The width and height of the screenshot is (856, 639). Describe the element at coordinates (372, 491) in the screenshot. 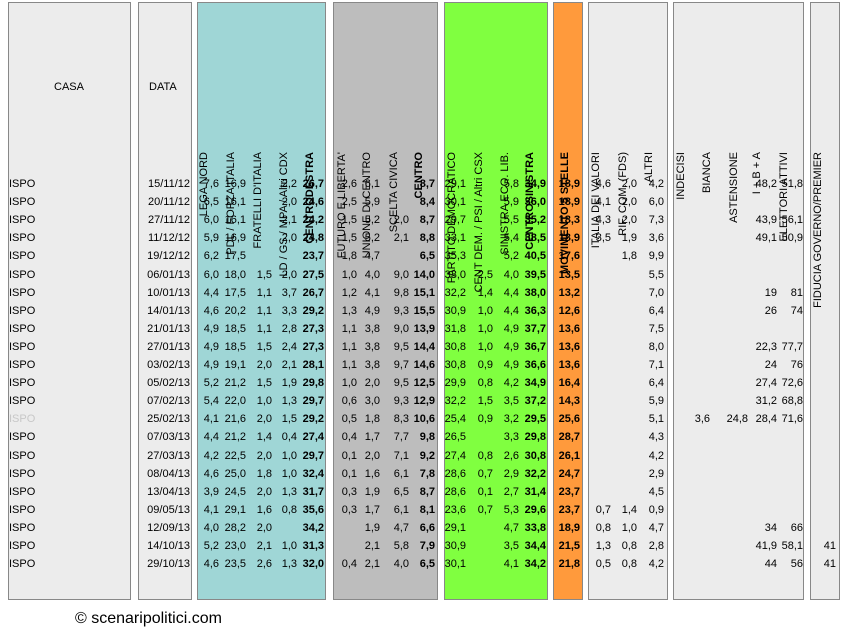

I see `row-value: 1,9` at that location.